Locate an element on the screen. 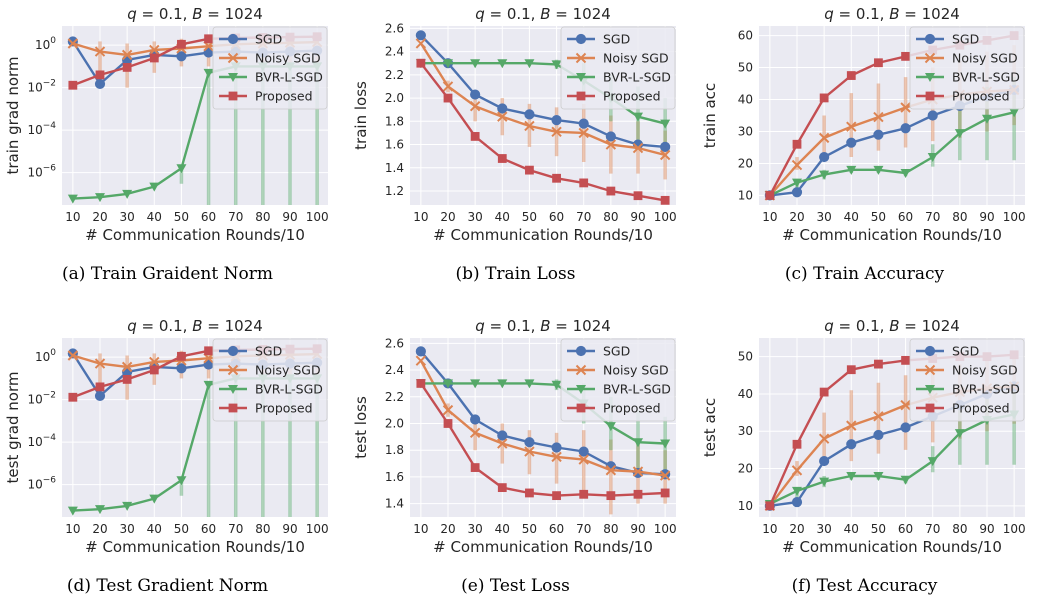 Image resolution: width=1045 pixels, height=603 pixels. series-line-noisy-sgd is located at coordinates (542, 99).